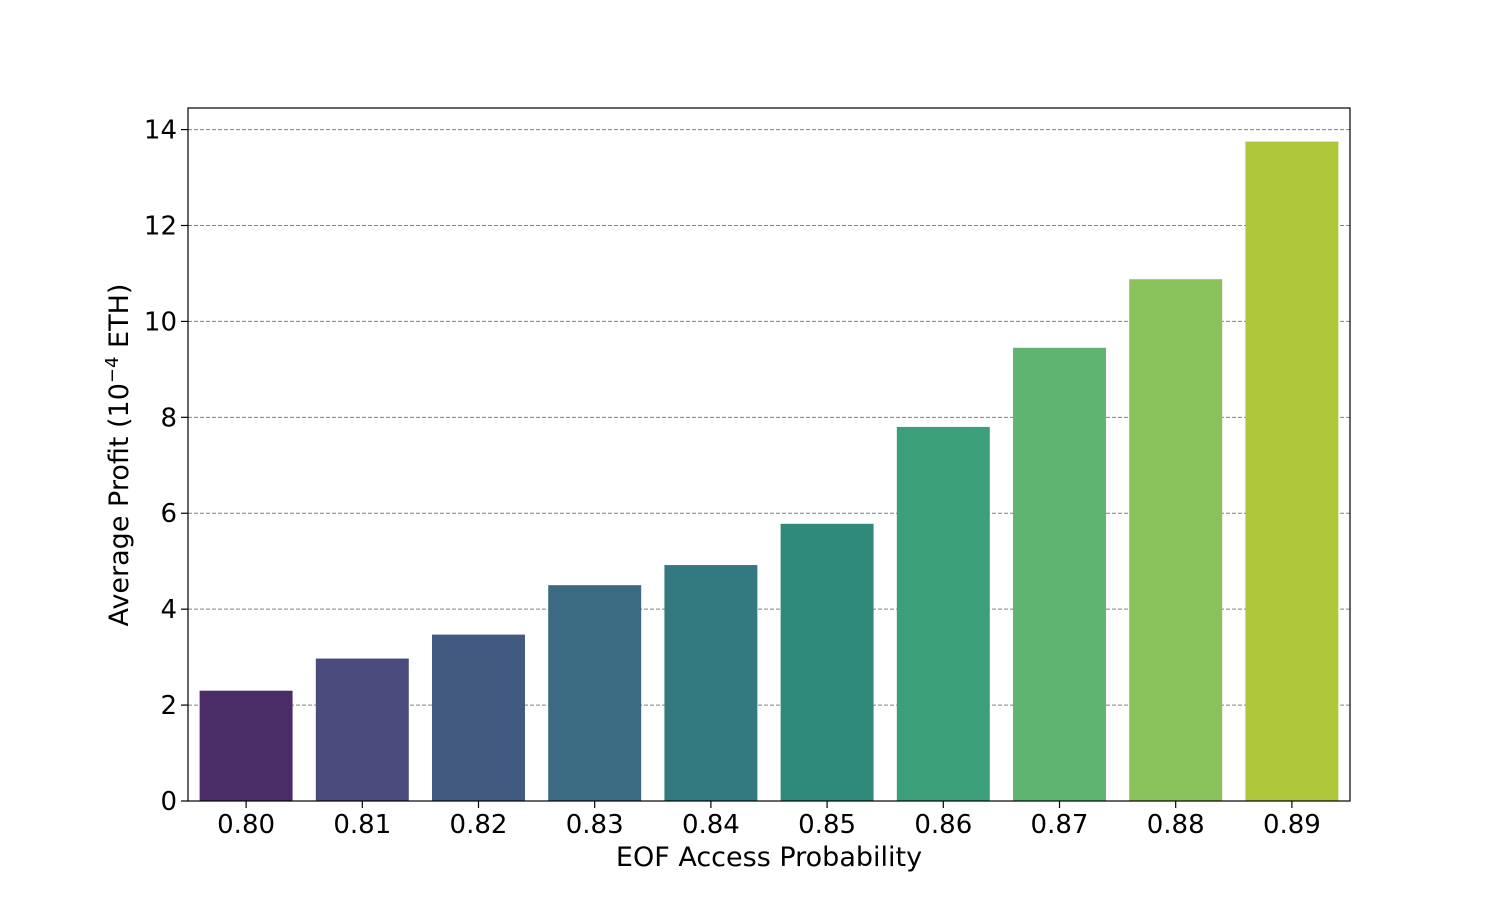 The image size is (1500, 900). I want to click on x-tick-label: 0.85, so click(827, 825).